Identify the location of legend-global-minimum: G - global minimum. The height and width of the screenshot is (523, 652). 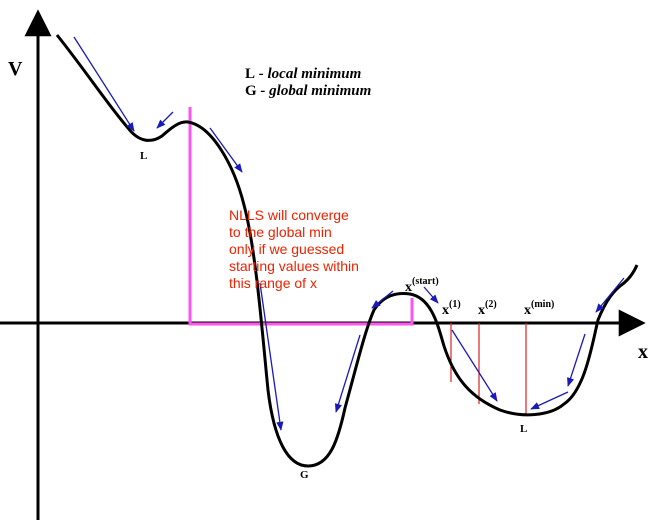
(308, 91).